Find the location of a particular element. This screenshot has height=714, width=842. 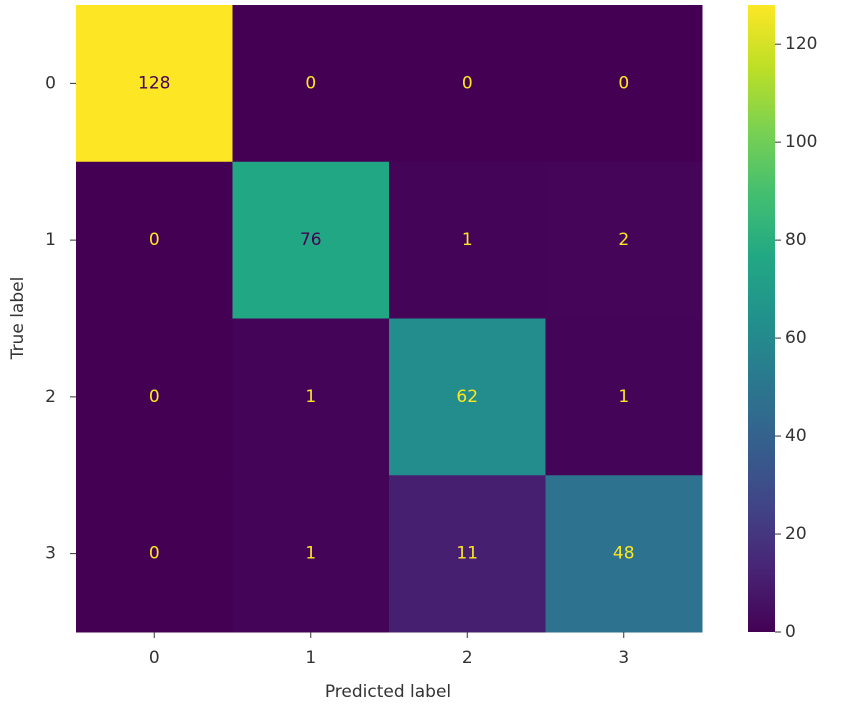

x-tick-label: 3 is located at coordinates (623, 658).